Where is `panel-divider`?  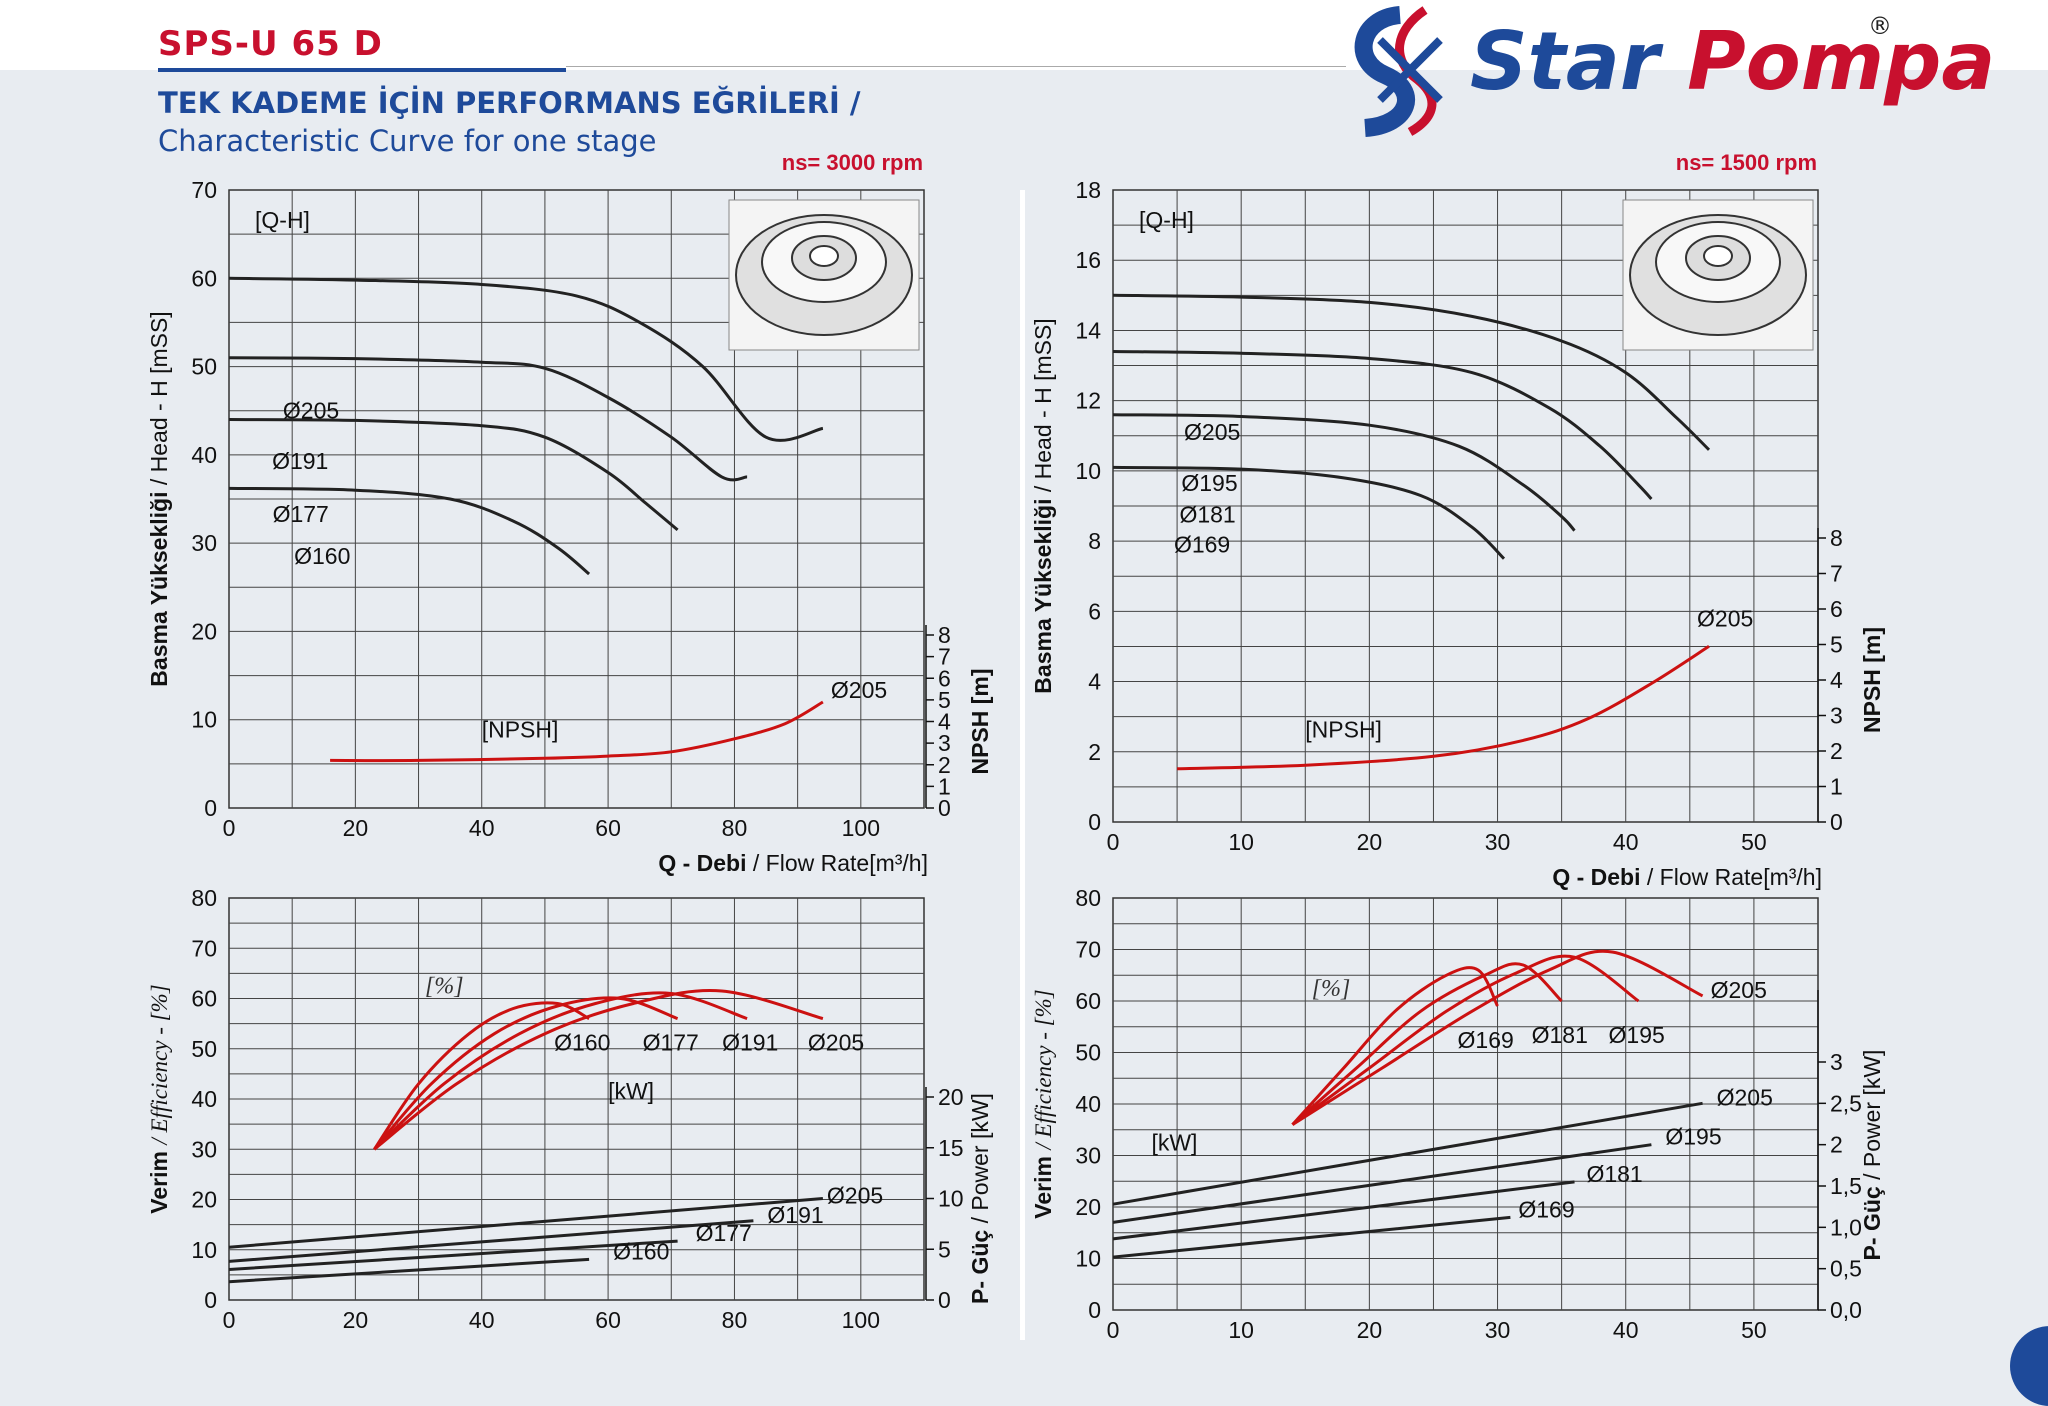
panel-divider is located at coordinates (1022, 765).